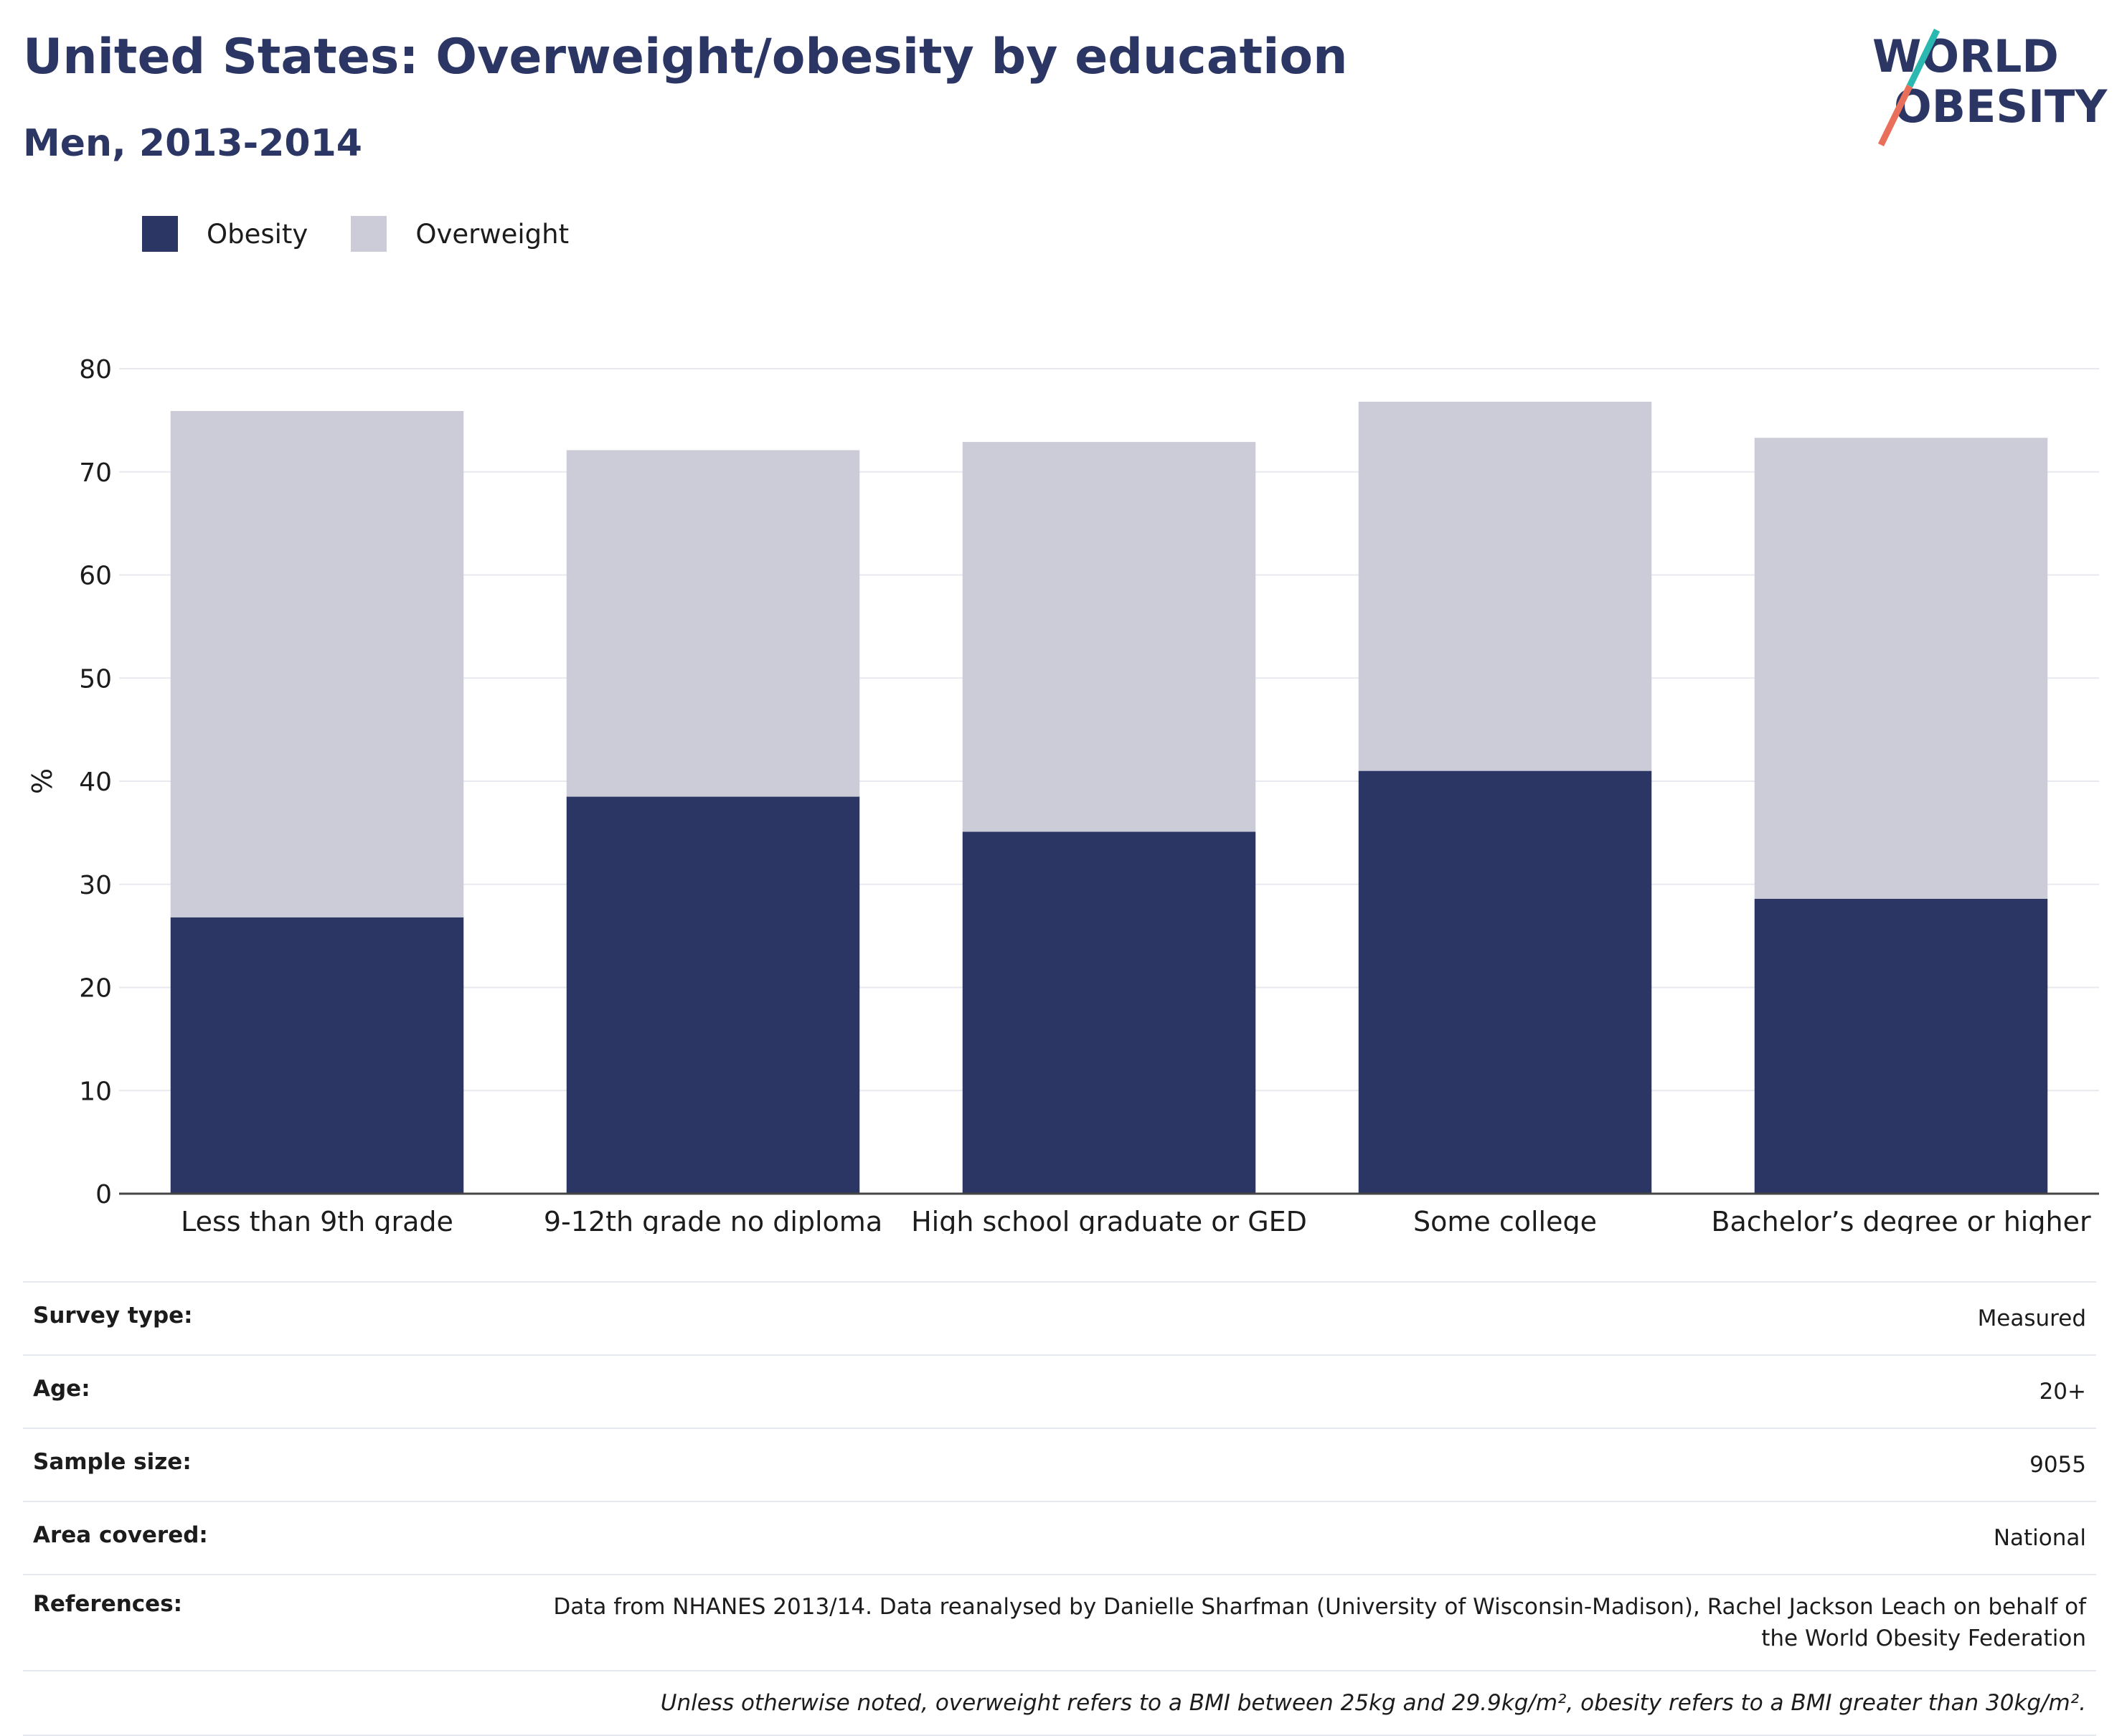 The height and width of the screenshot is (1736, 2122). What do you see at coordinates (95, 473) in the screenshot?
I see `y-tick-label: 70` at bounding box center [95, 473].